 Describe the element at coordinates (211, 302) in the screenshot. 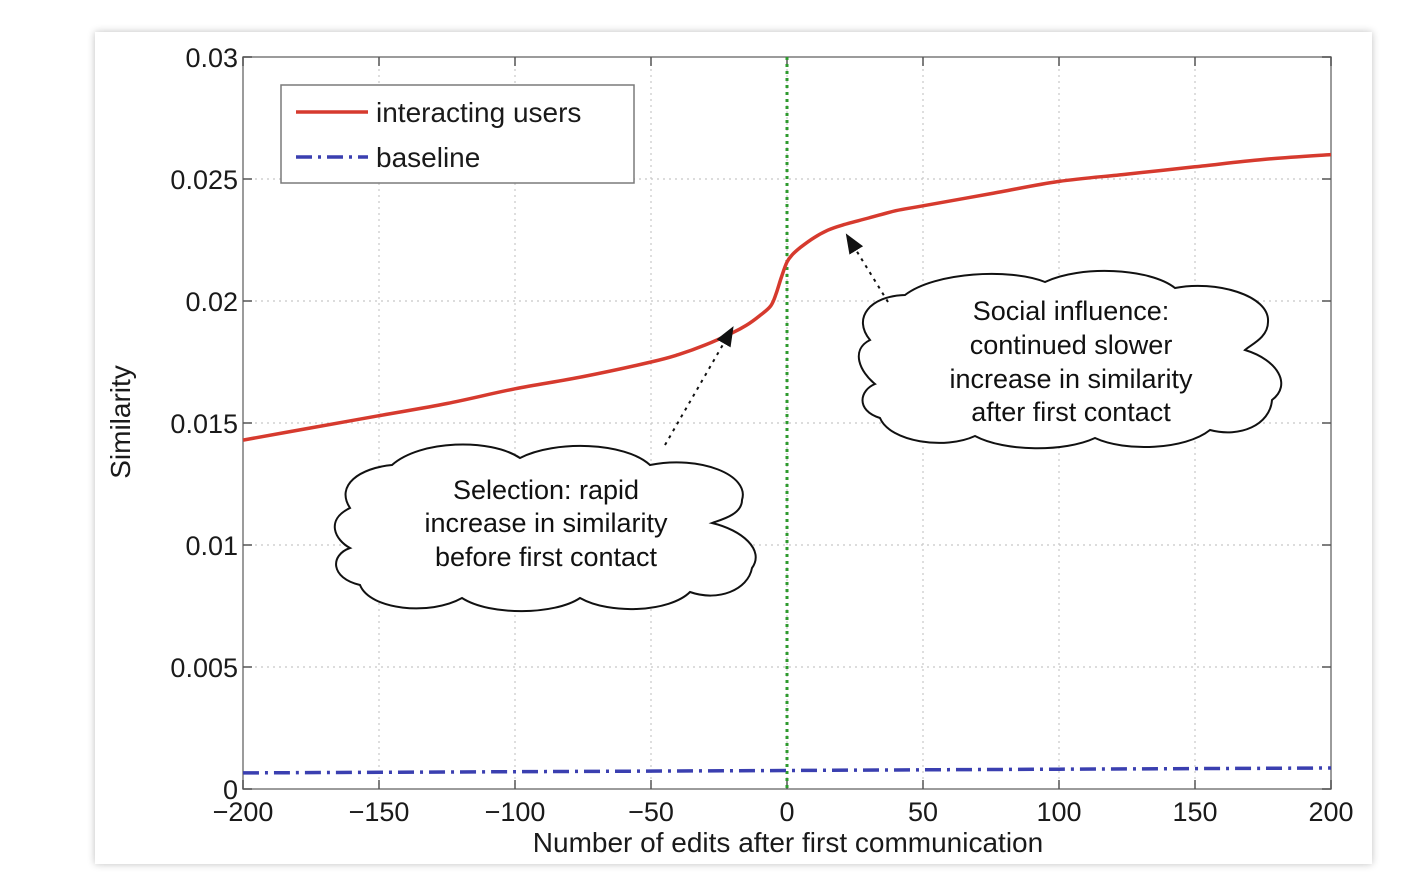

I see `y-tick-label: 0.02` at that location.